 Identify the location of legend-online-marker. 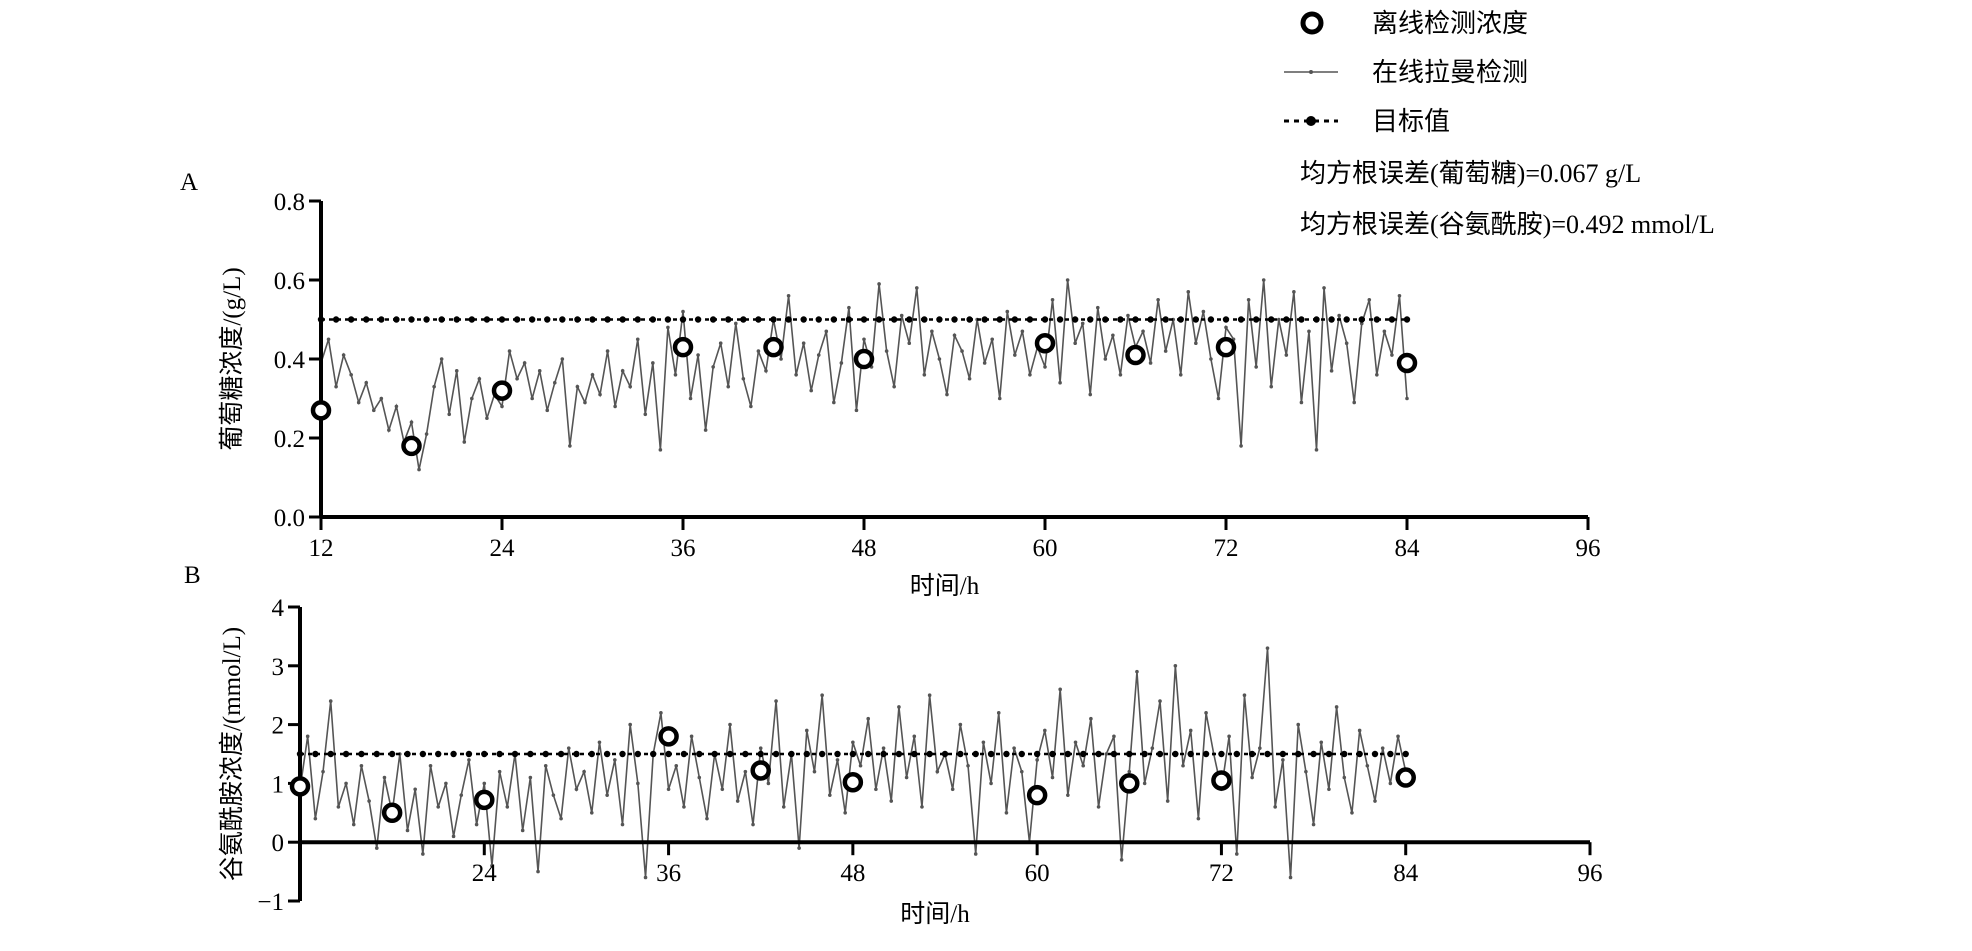
(1311, 72).